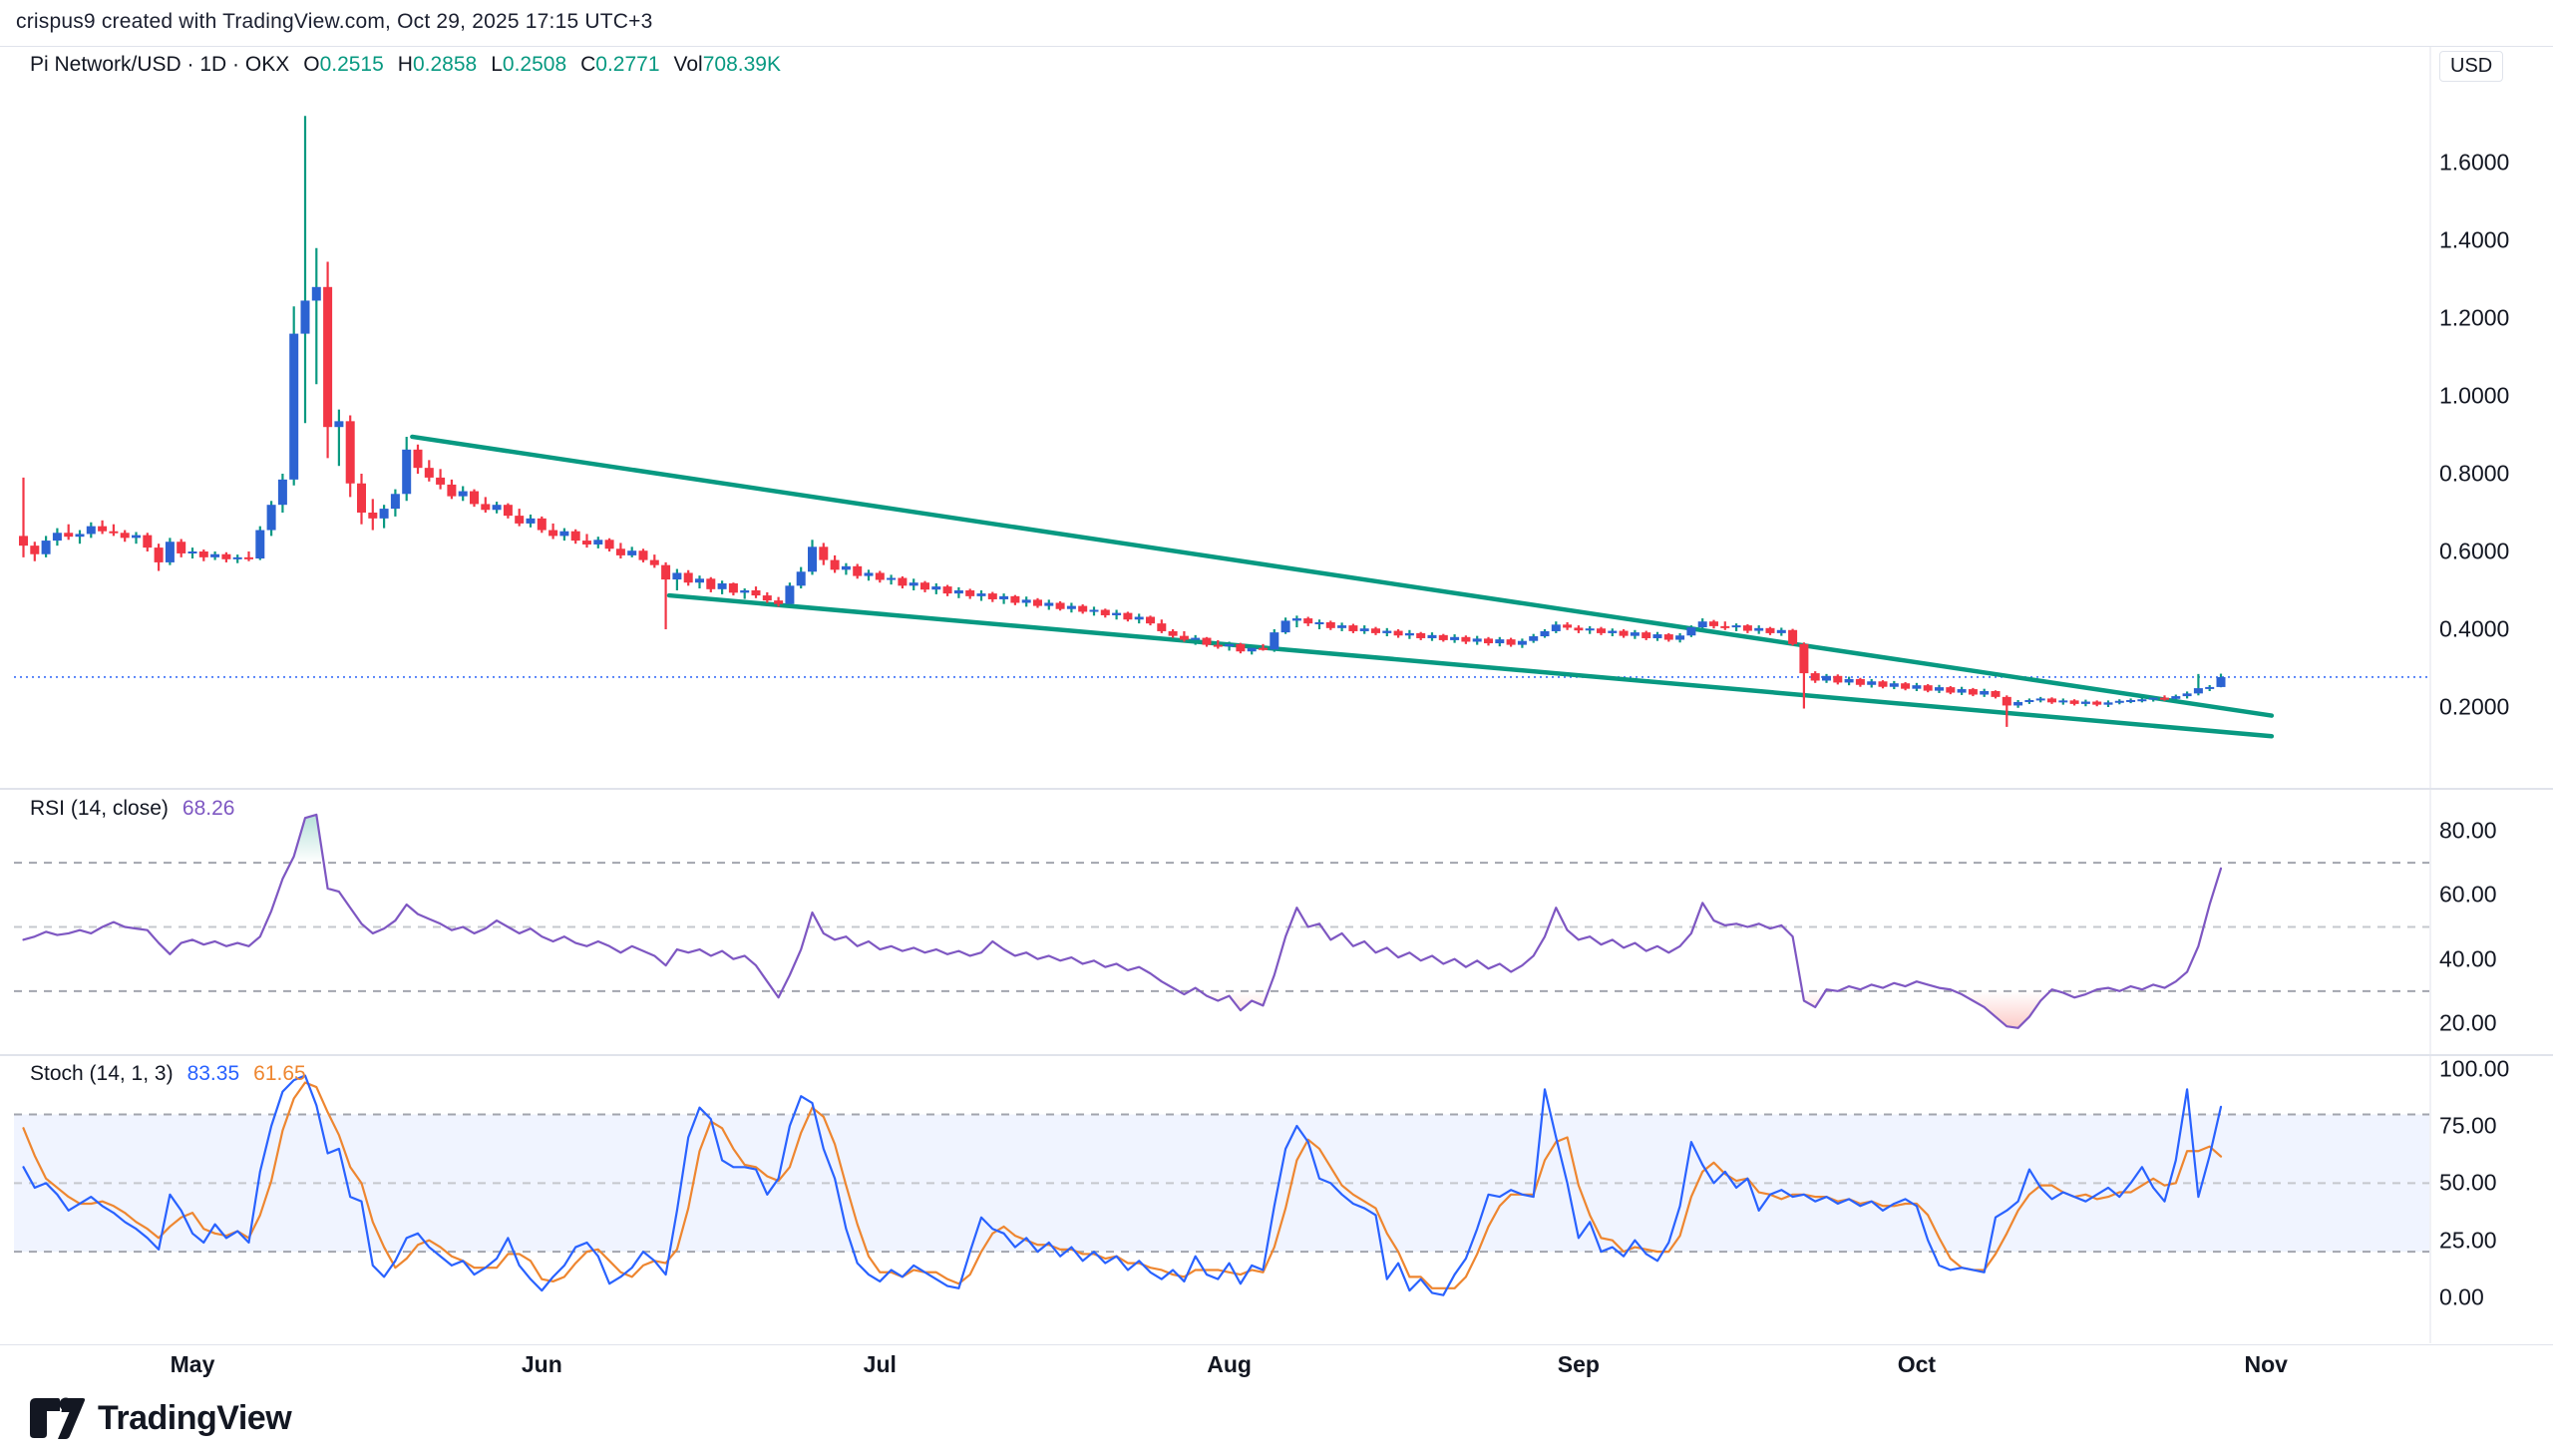 The image size is (2553, 1456). What do you see at coordinates (2474, 628) in the screenshot?
I see `price-tick-0.4000: 0.4000` at bounding box center [2474, 628].